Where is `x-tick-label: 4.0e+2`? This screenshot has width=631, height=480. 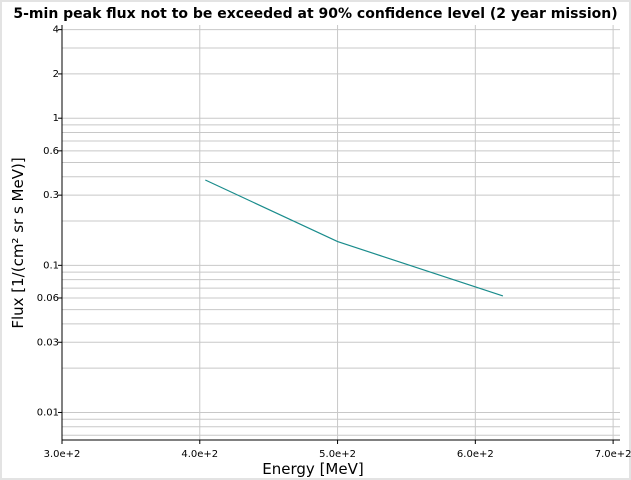 x-tick-label: 4.0e+2 is located at coordinates (199, 454).